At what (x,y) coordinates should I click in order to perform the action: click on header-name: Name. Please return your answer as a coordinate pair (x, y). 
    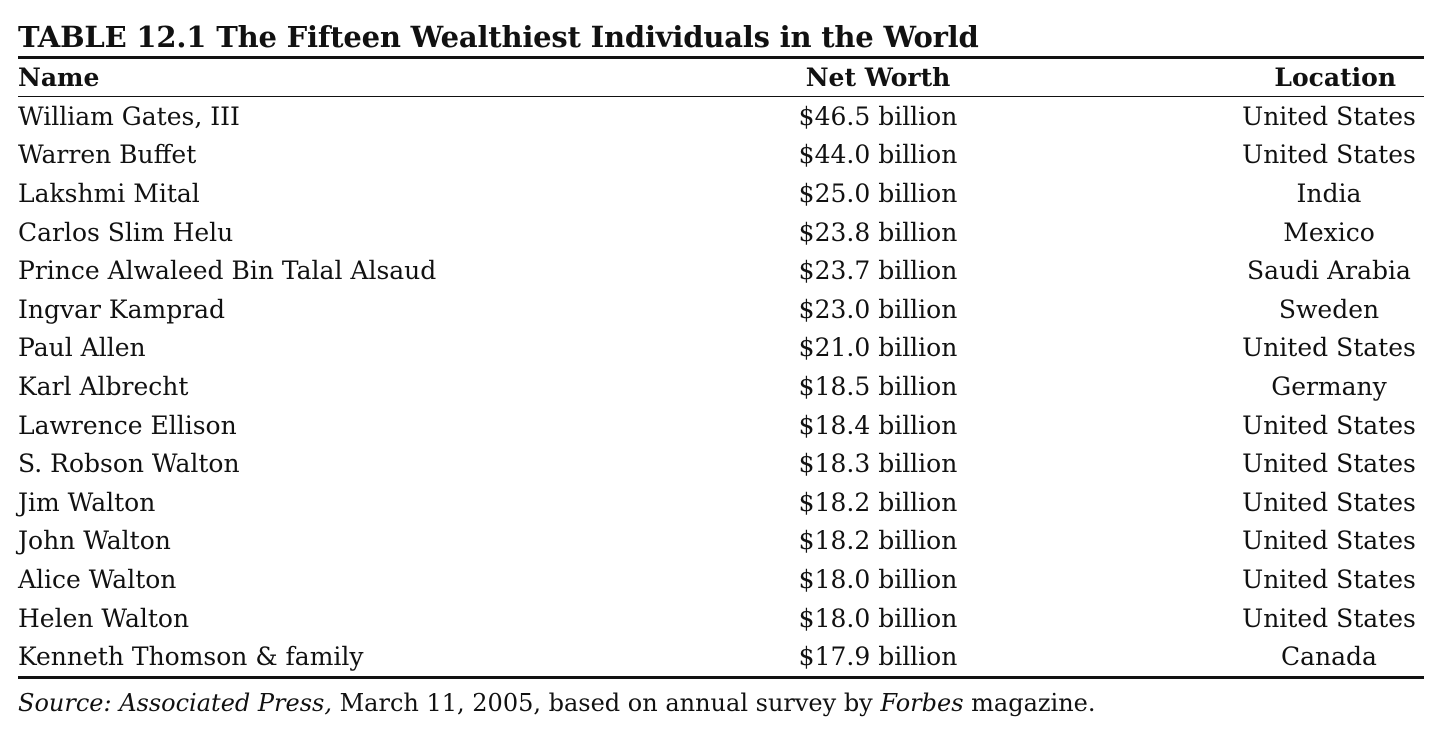
    Looking at the image, I should click on (59, 77).